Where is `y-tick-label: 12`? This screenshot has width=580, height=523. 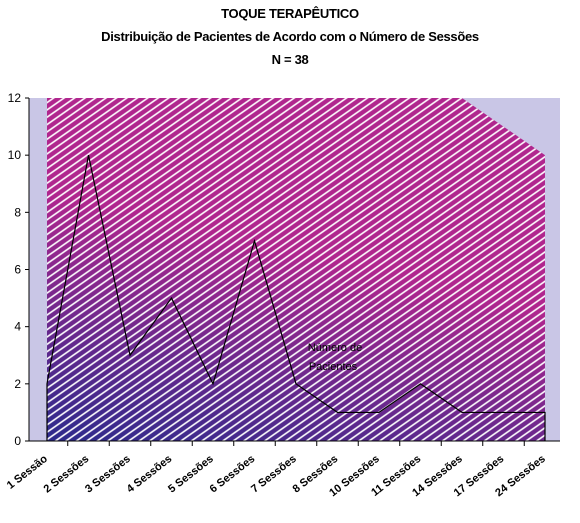
y-tick-label: 12 is located at coordinates (15, 98).